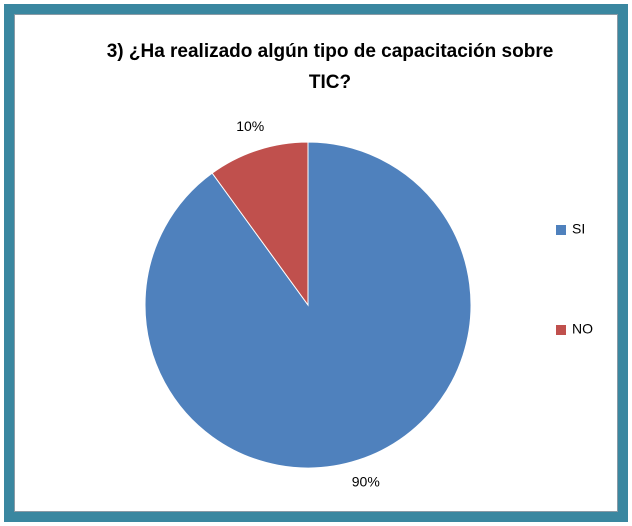  I want to click on legend-label: SI, so click(578, 229).